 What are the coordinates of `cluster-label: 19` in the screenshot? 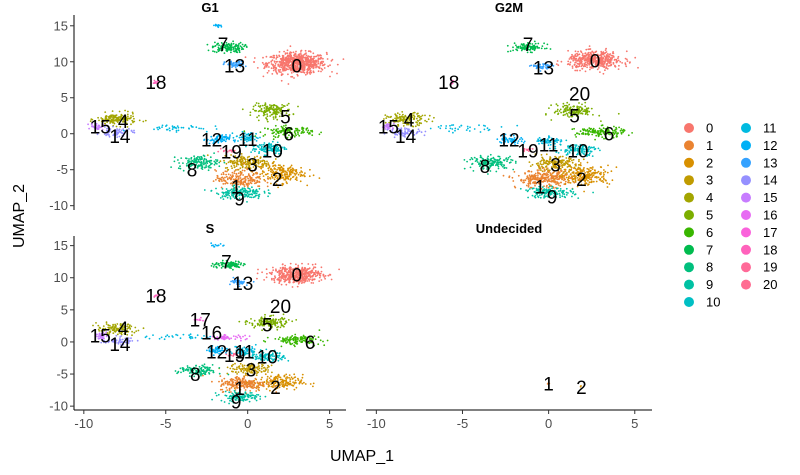 It's located at (231, 153).